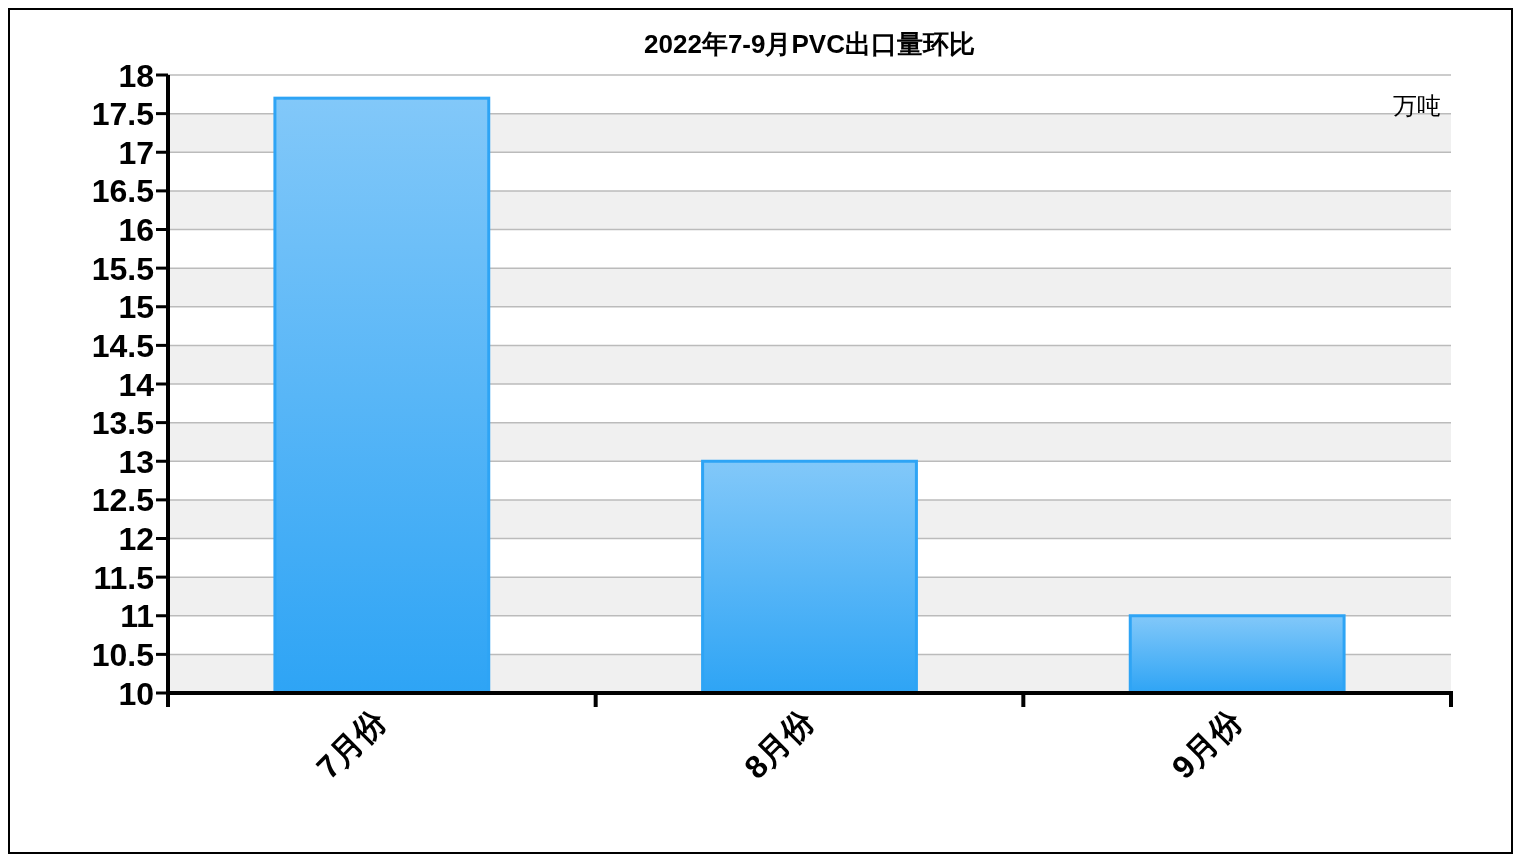 This screenshot has height=854, width=1513. Describe the element at coordinates (122, 654) in the screenshot. I see `y-tick-label: 10.5` at that location.